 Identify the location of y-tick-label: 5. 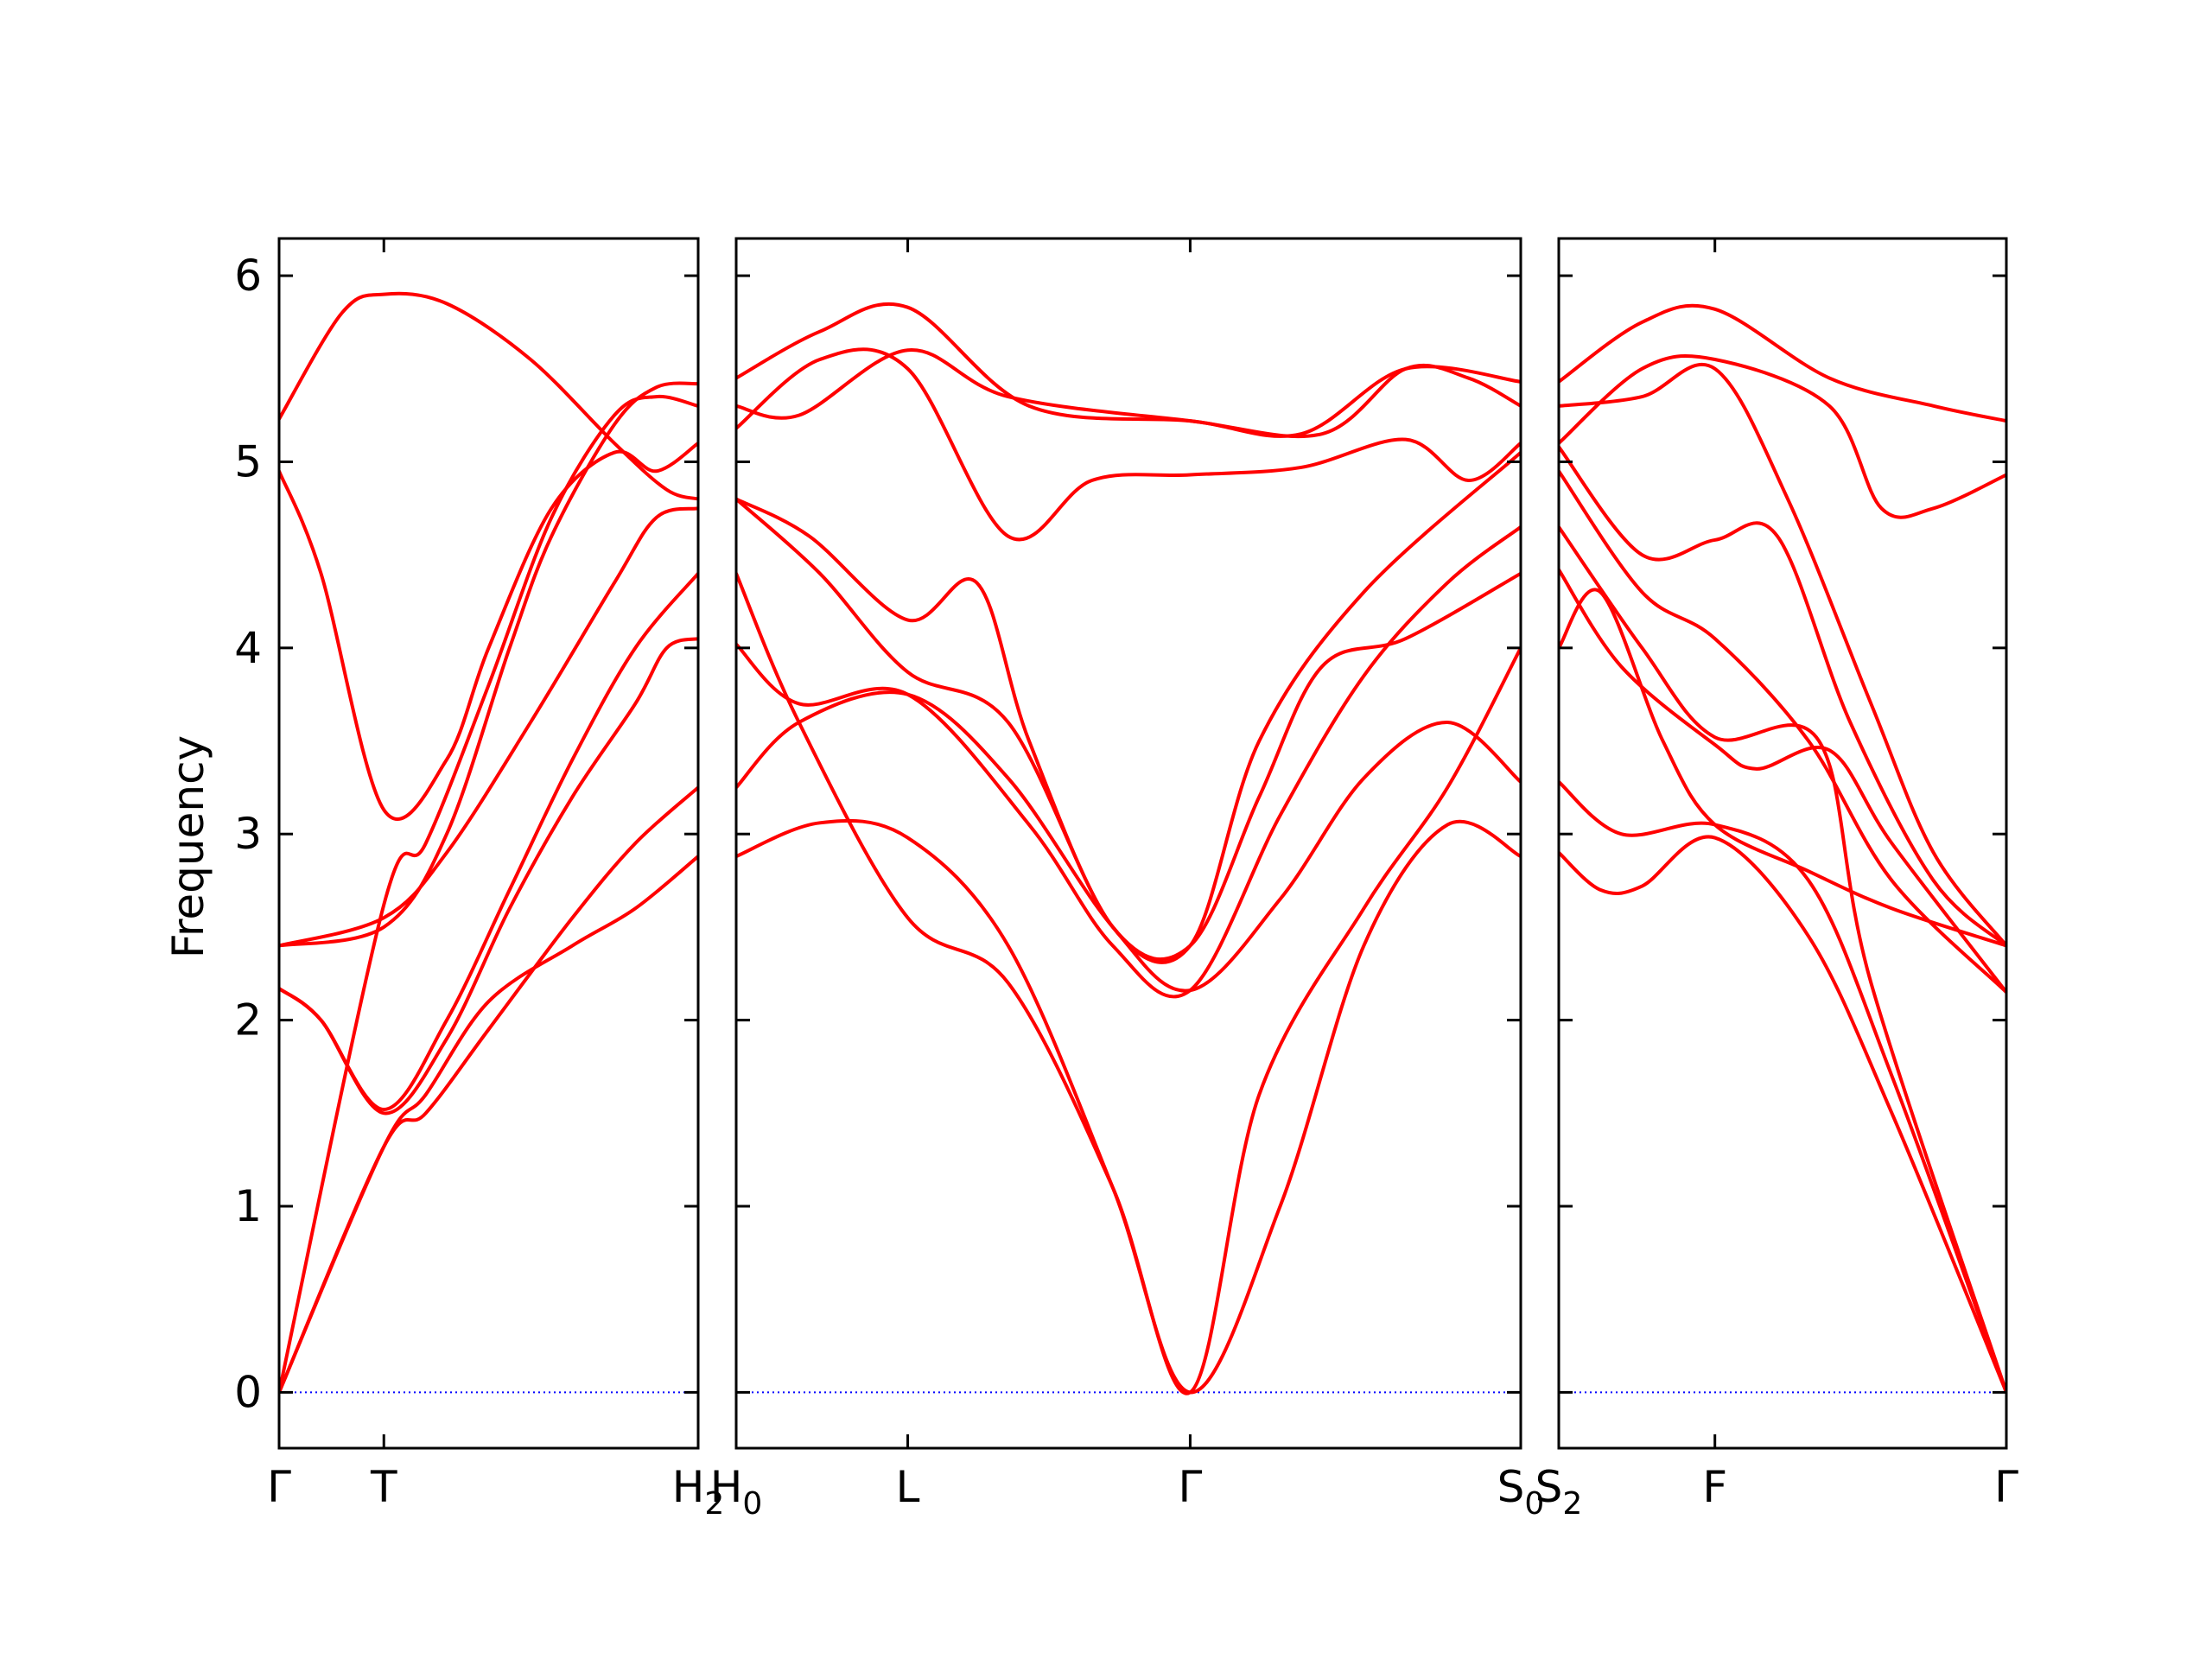
(248, 461).